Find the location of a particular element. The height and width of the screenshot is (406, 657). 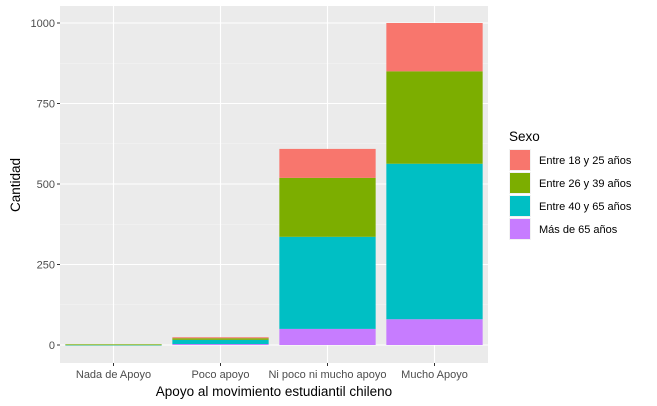

bar-poco-apoyo-entre-40-y-65-anos is located at coordinates (220, 342).